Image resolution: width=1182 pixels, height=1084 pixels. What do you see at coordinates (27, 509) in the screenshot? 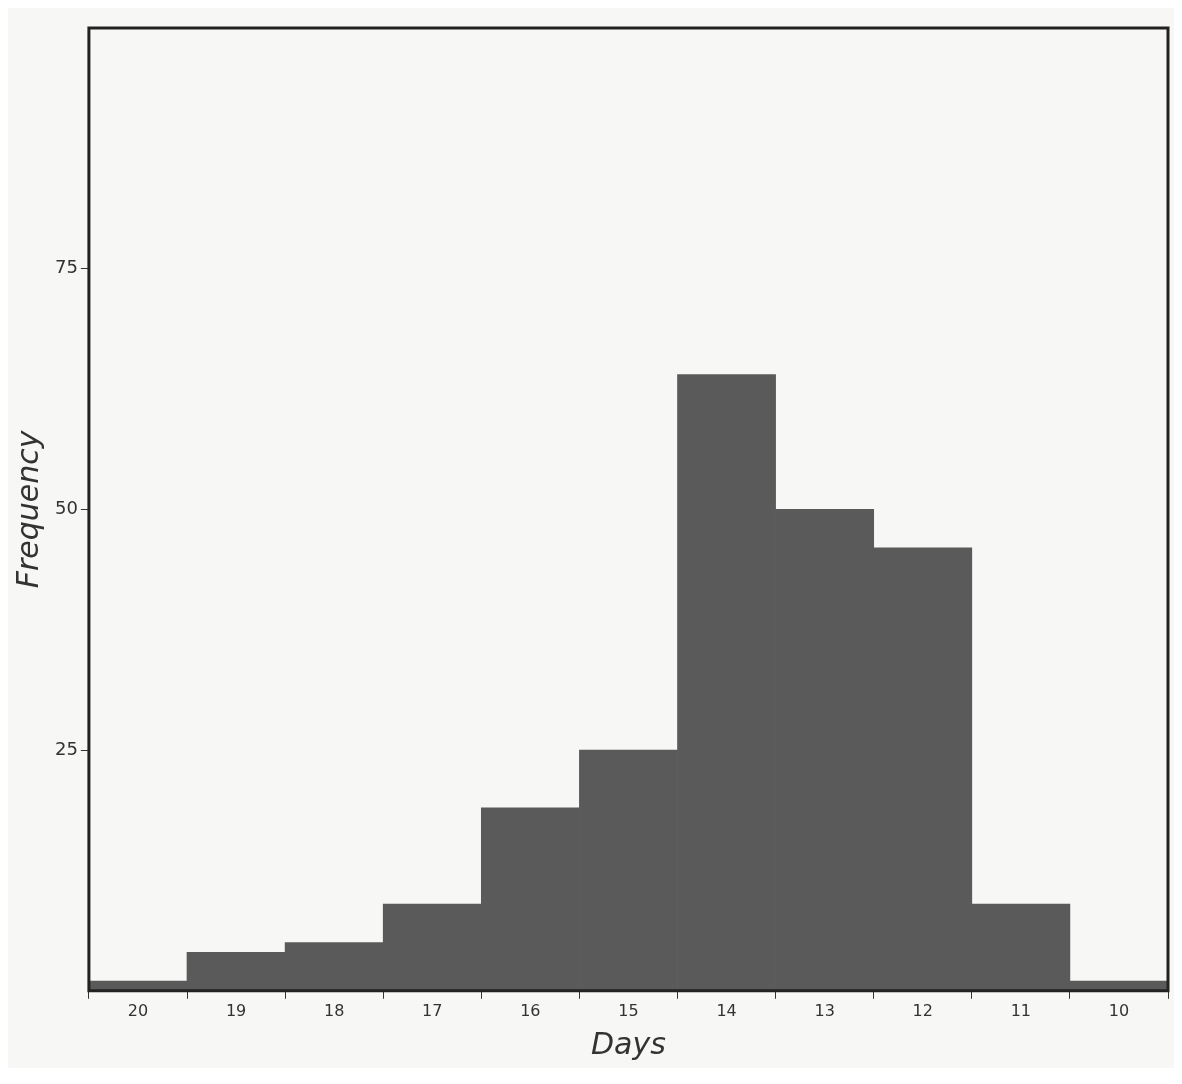
I see `y-axis-title: Frequency` at bounding box center [27, 509].